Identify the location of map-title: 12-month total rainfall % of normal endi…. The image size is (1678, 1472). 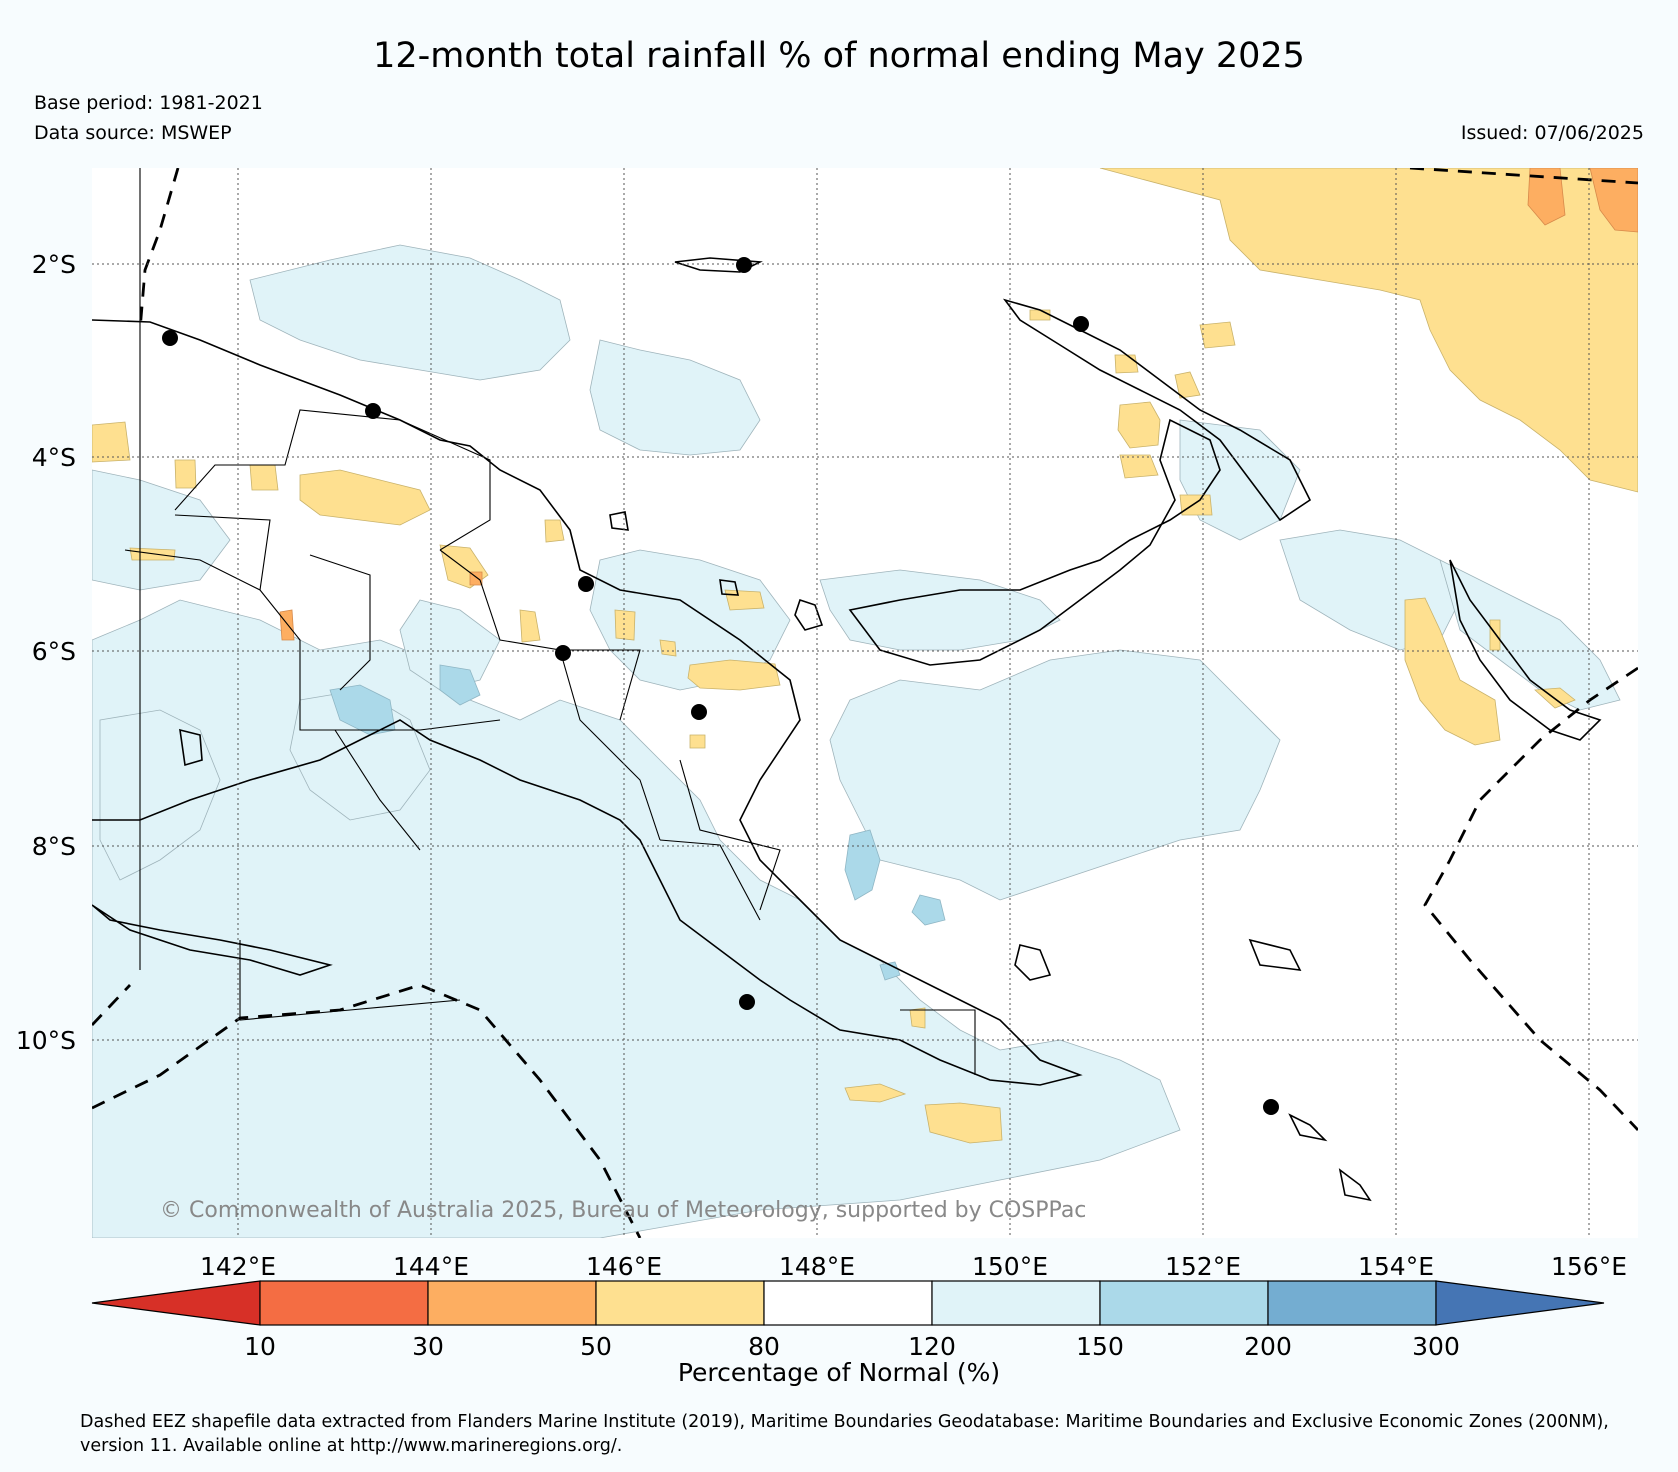
(839, 56).